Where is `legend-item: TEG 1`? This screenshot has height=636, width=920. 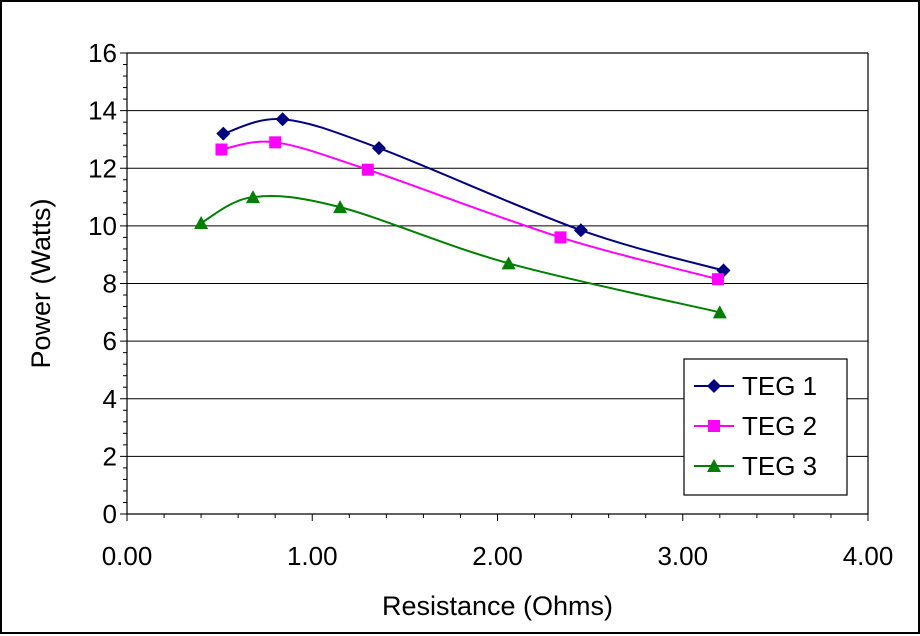 legend-item: TEG 1 is located at coordinates (755, 386).